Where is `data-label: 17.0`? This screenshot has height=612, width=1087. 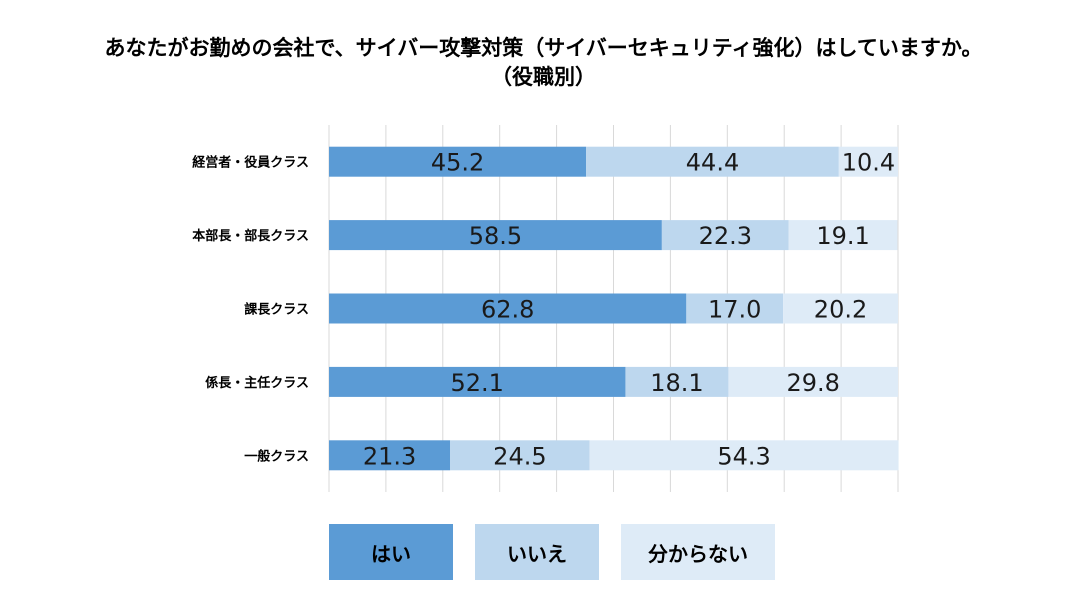
data-label: 17.0 is located at coordinates (734, 310).